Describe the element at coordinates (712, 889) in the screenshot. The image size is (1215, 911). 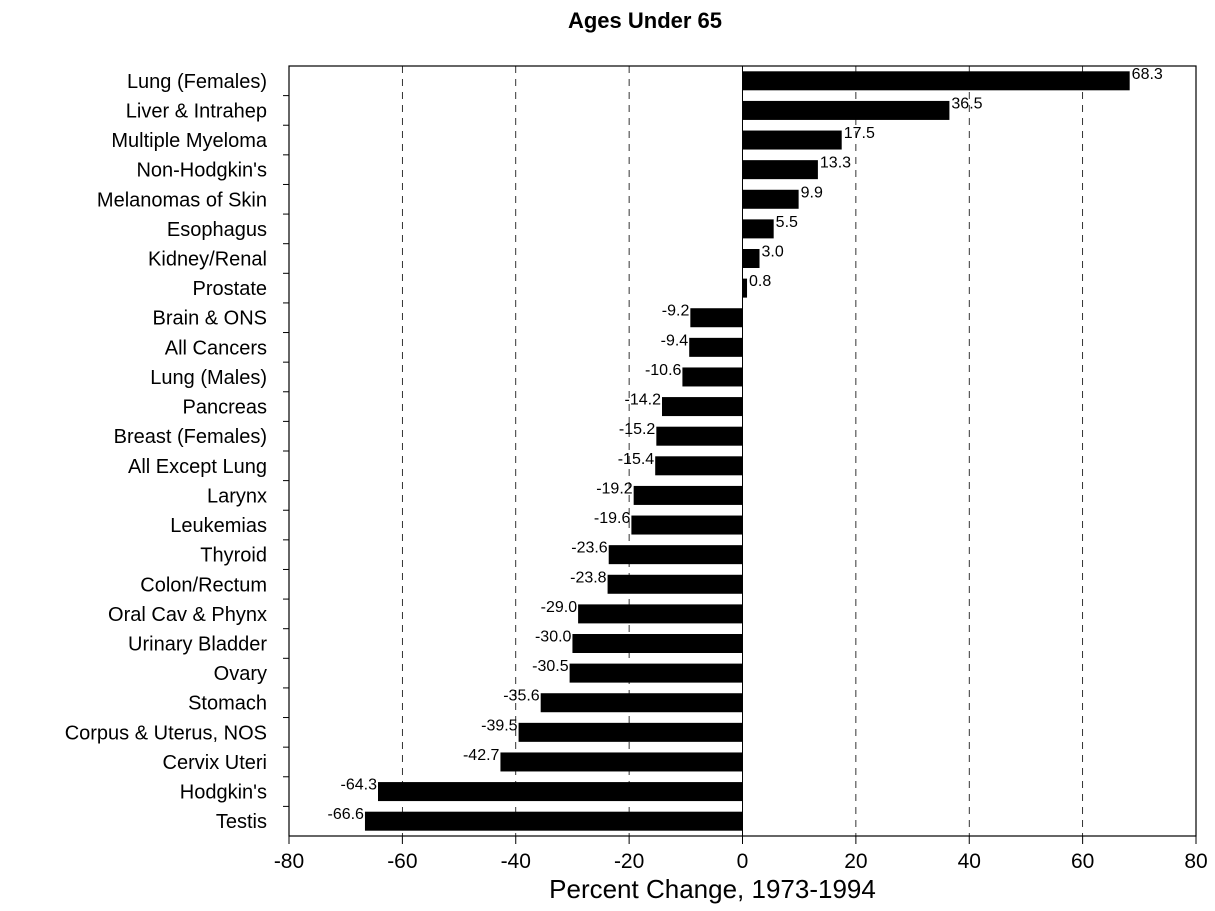
I see `x-axis-title: Percent Change, 1973-1994` at that location.